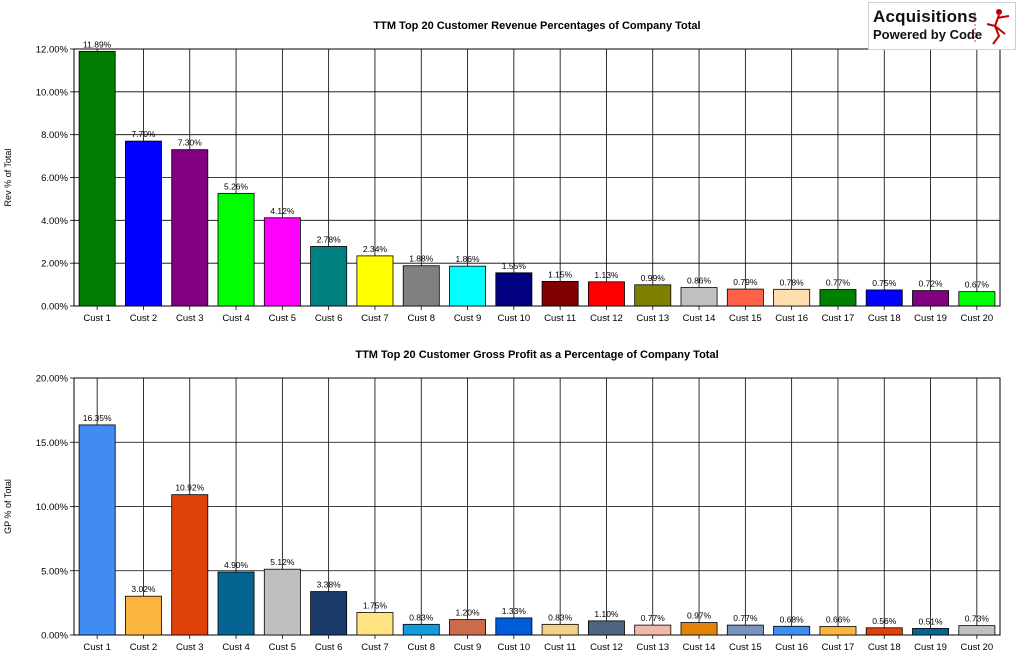 Image resolution: width=1024 pixels, height=662 pixels. What do you see at coordinates (976, 318) in the screenshot?
I see `x-tick-label: Cust 20` at bounding box center [976, 318].